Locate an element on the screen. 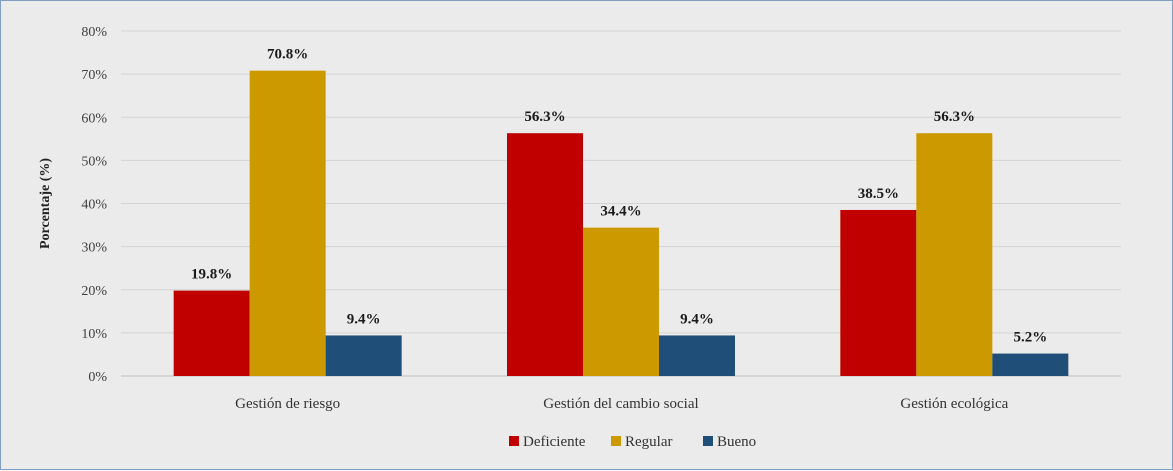  y-tick-label: 0% is located at coordinates (97, 377).